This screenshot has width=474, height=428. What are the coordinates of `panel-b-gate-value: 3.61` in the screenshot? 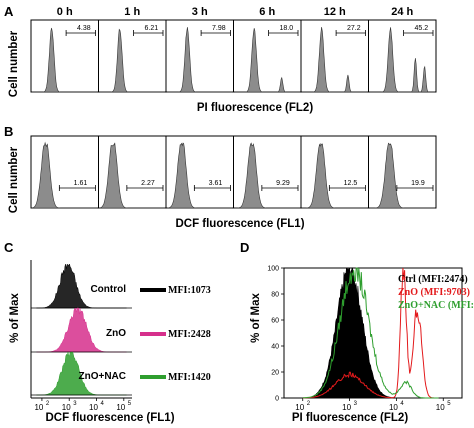 It's located at (216, 183).